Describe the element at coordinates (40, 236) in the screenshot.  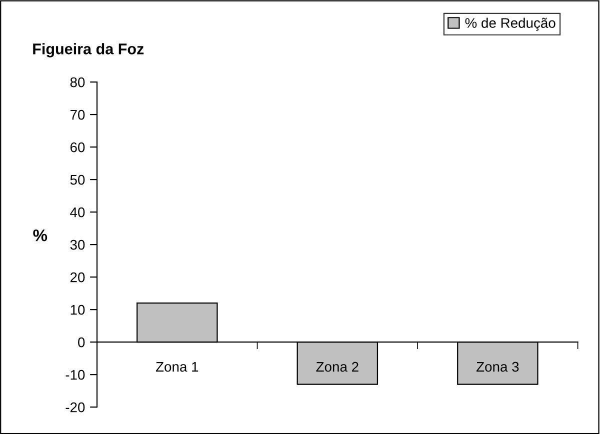
I see `y-axis-title: %` at that location.